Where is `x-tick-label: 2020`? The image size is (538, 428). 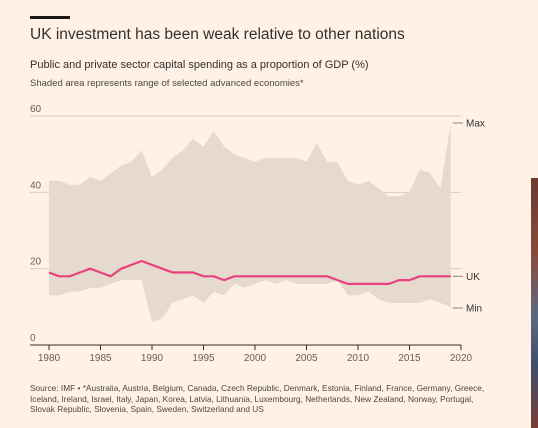 x-tick-label: 2020 is located at coordinates (461, 358).